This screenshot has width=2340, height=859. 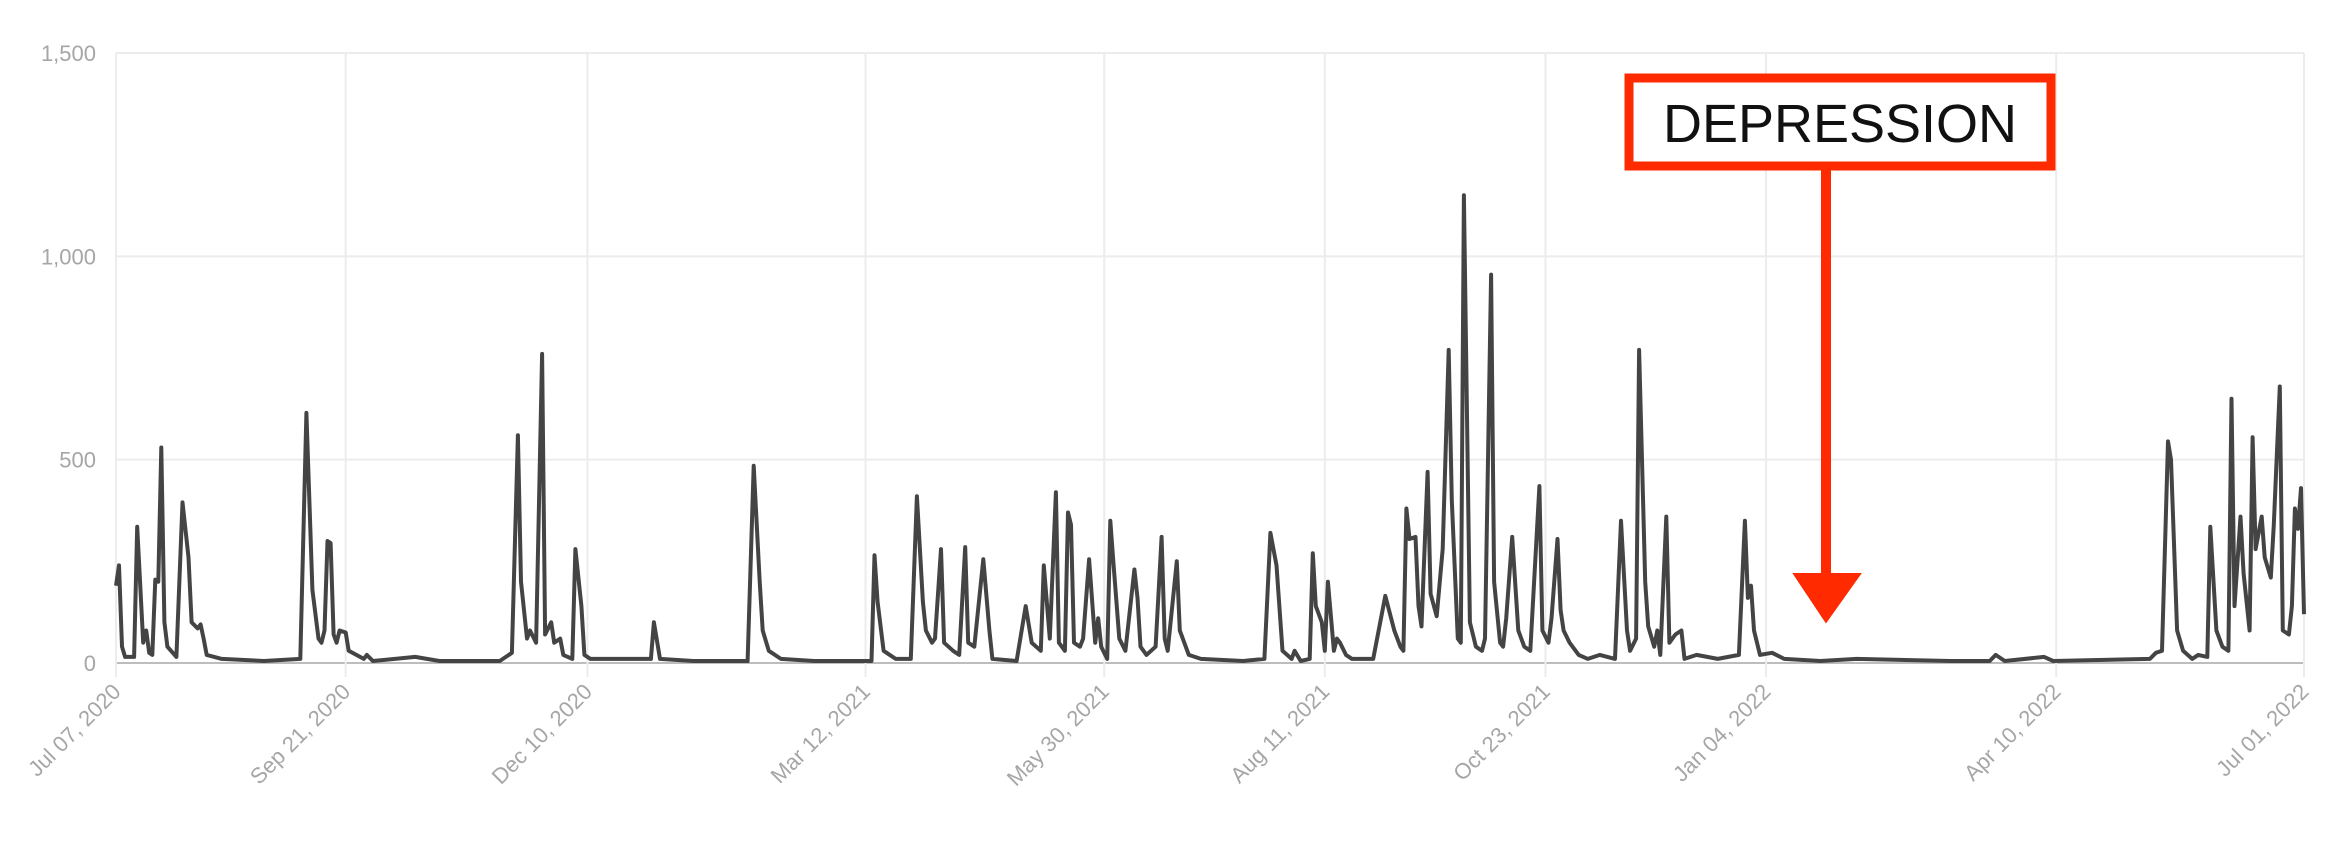 I want to click on y-tick-label: 1,000, so click(x=68, y=256).